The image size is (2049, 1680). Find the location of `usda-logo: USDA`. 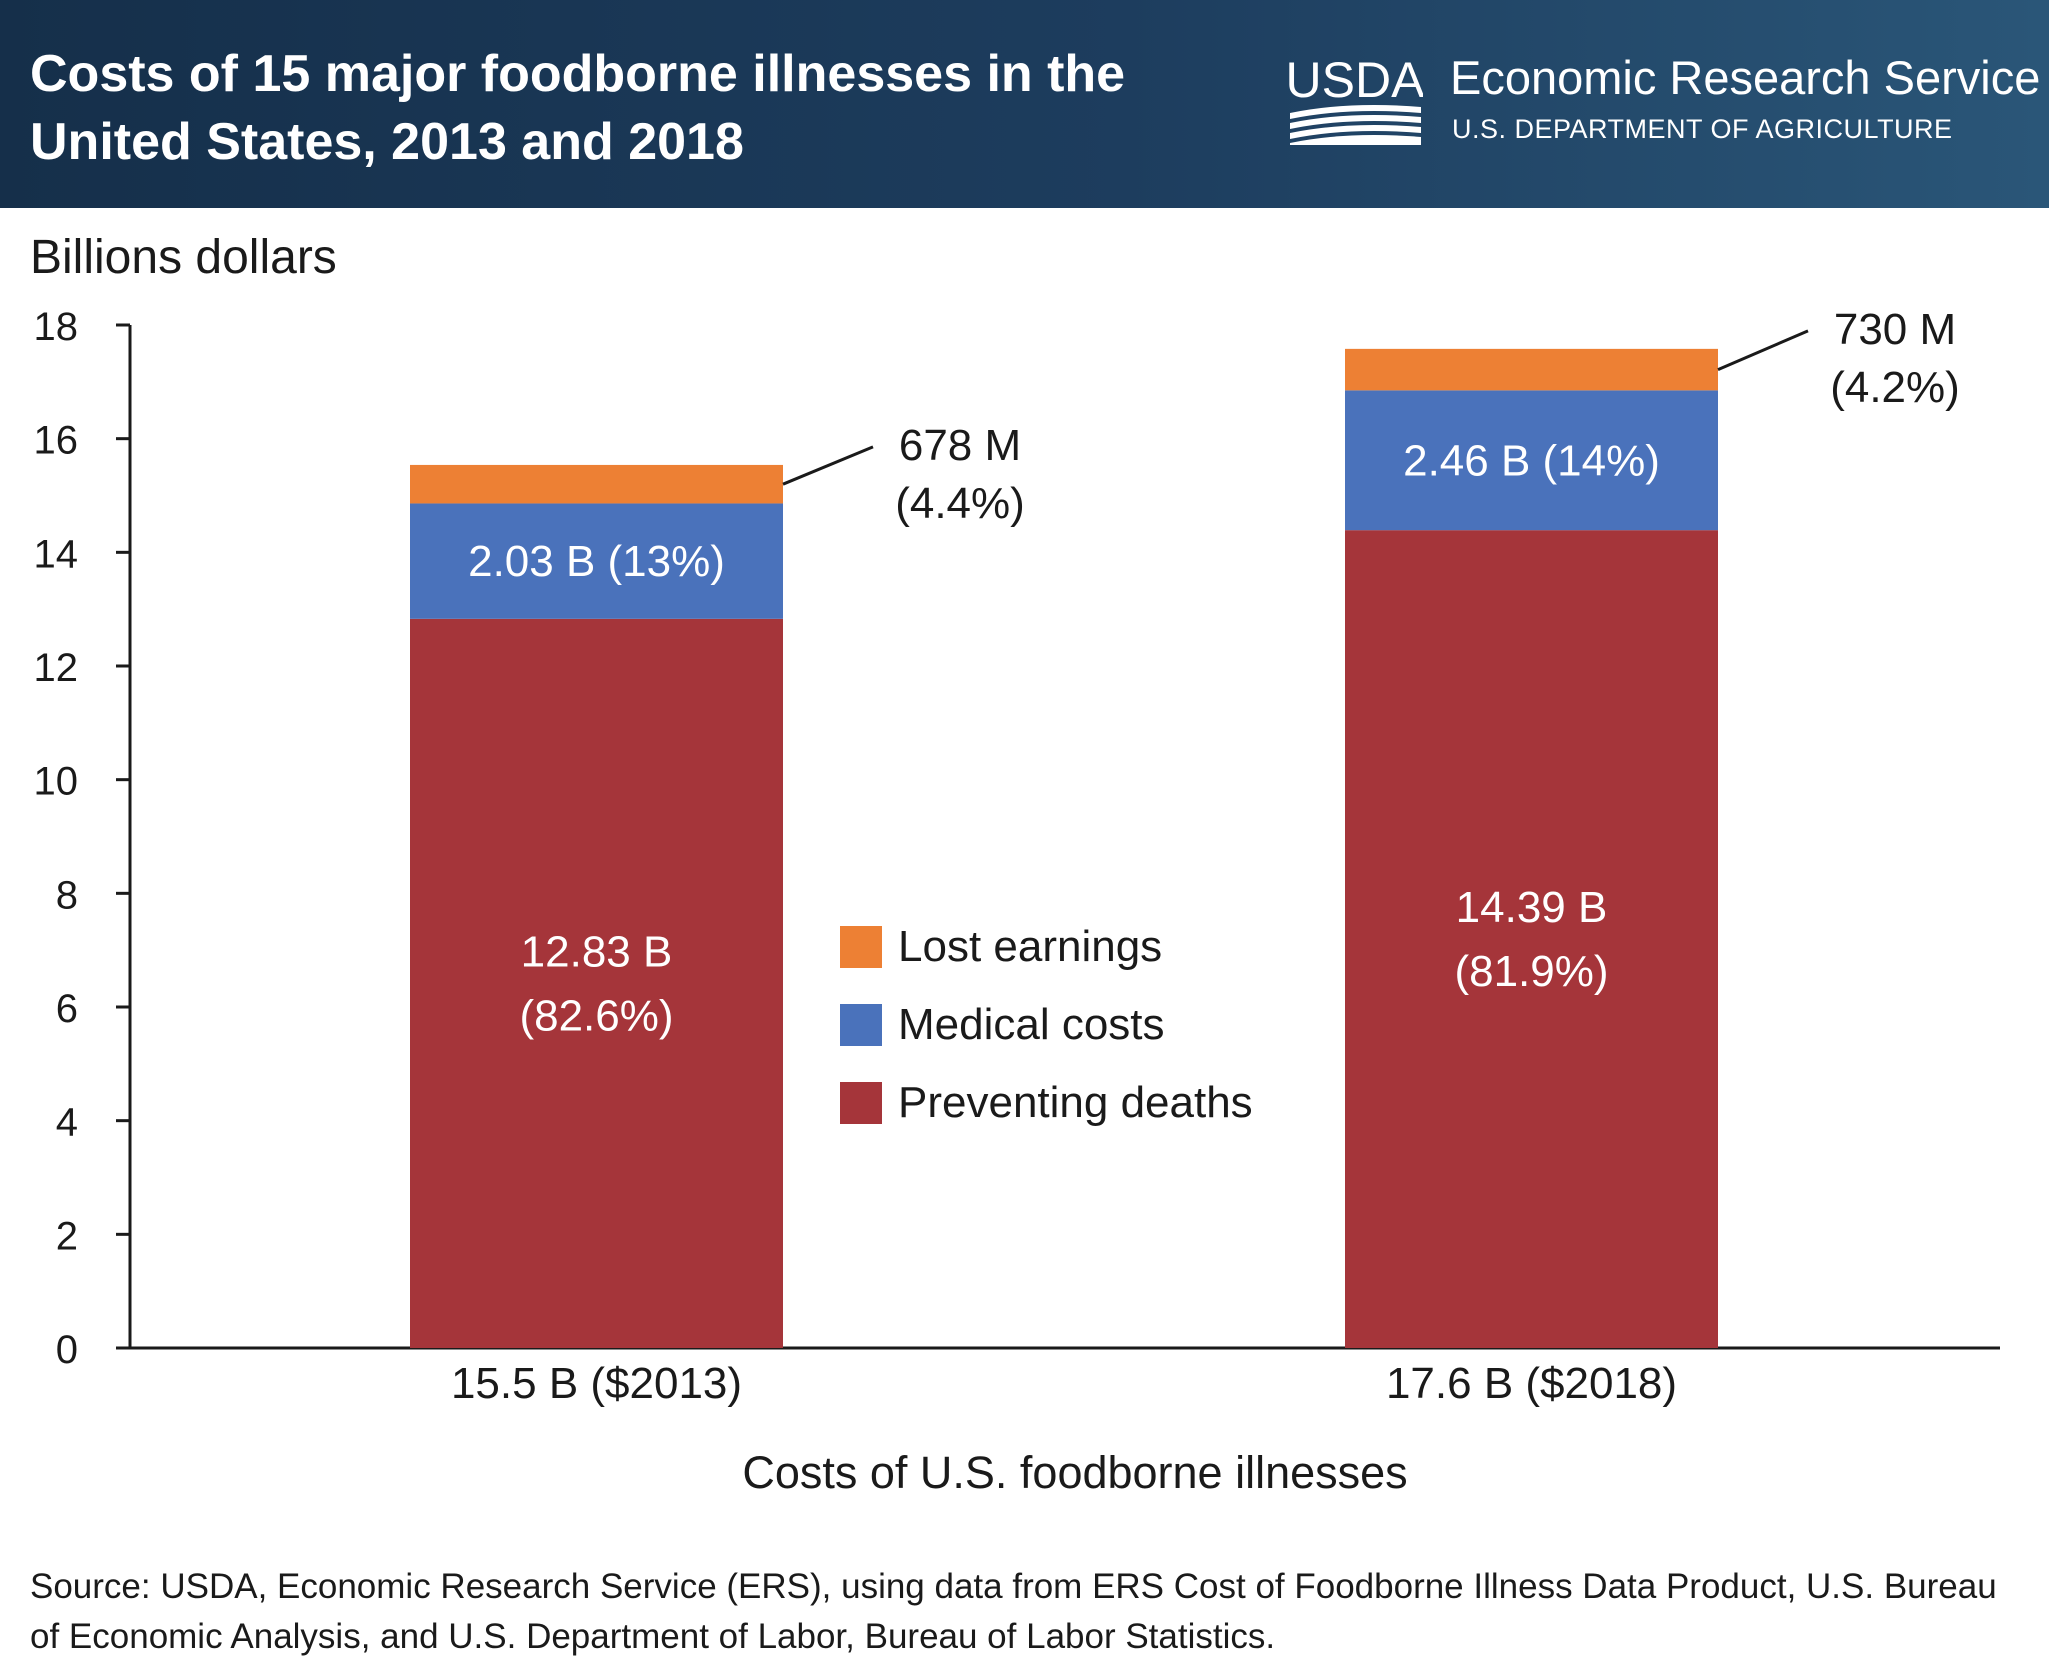

usda-logo: USDA is located at coordinates (1355, 100).